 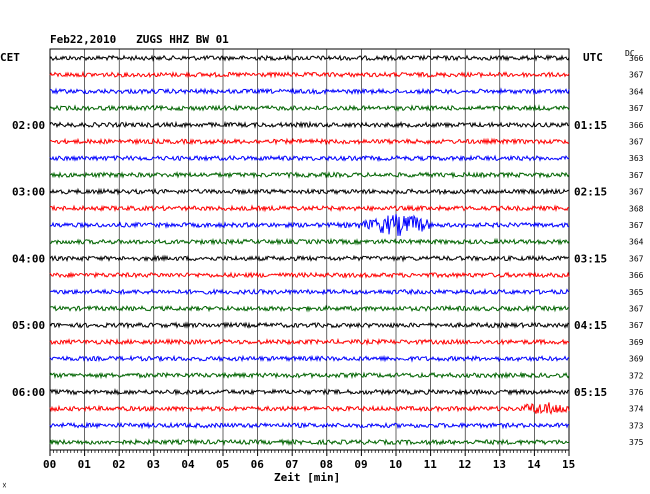 I want to click on x-tick-label: 14, so click(x=534, y=464).